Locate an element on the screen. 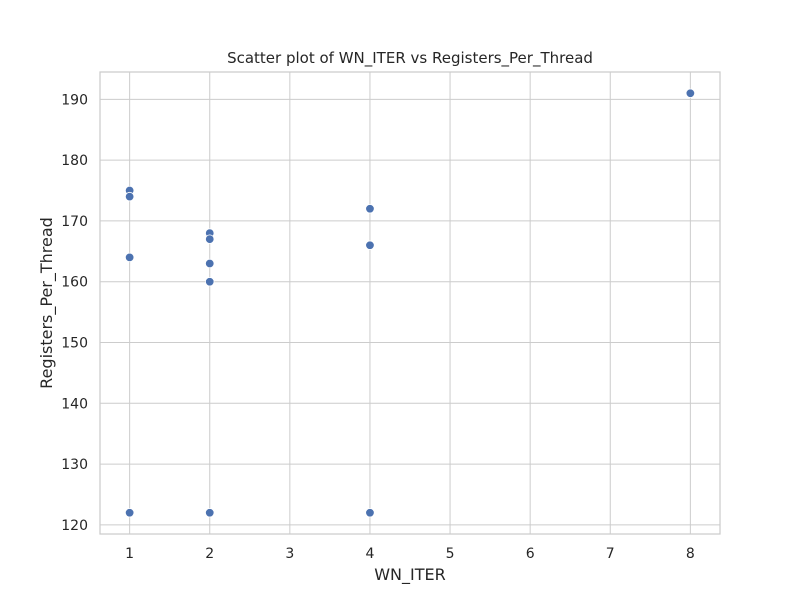  x-tick-label: 2 is located at coordinates (209, 554).